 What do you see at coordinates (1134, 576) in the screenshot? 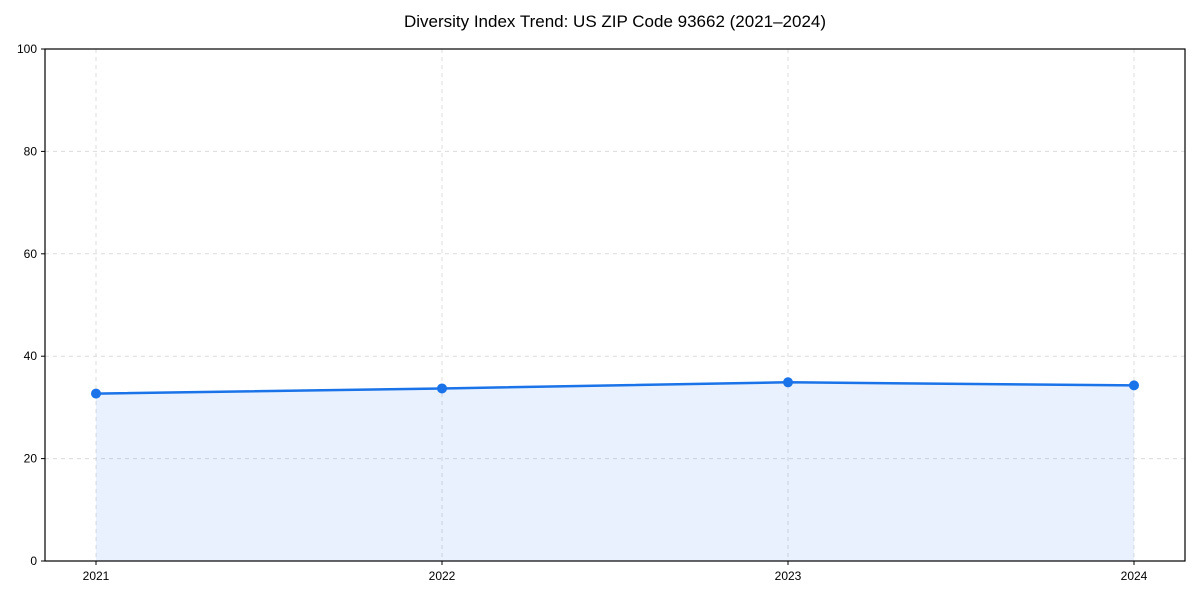
I see `x-tick-label: 2024` at bounding box center [1134, 576].